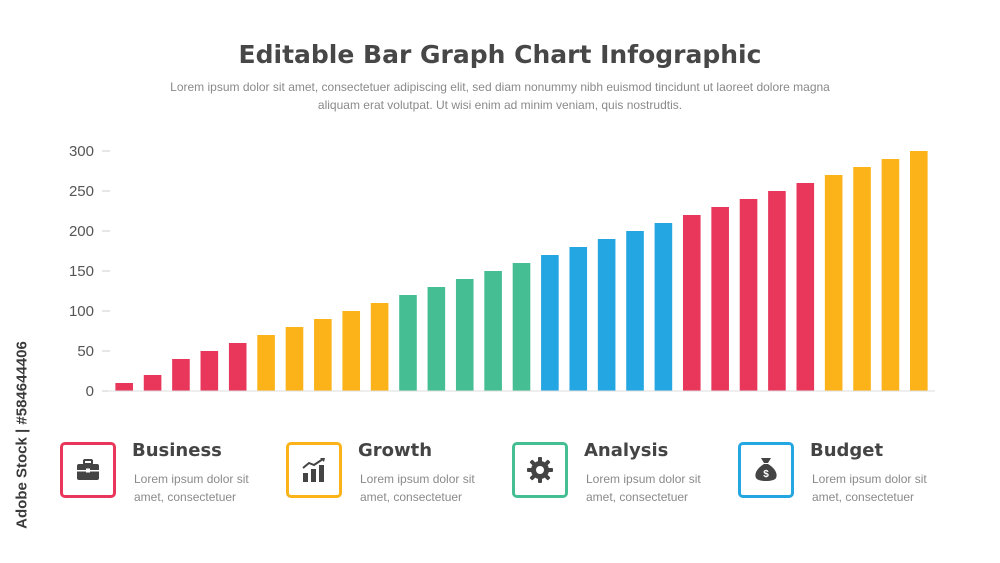 This screenshot has width=1000, height=563. I want to click on gear-icon, so click(540, 470).